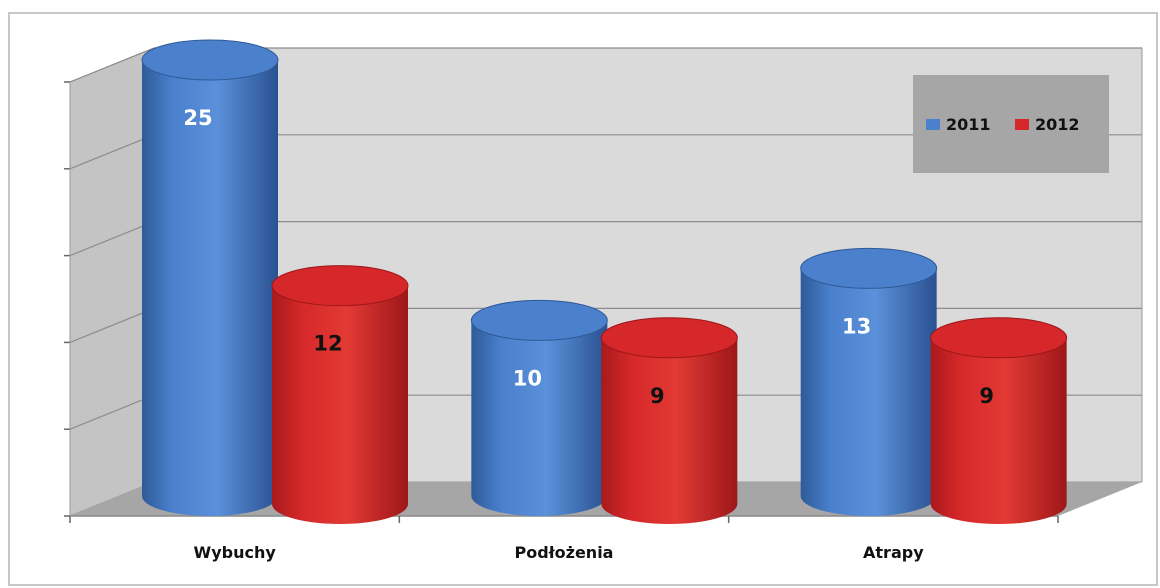  What do you see at coordinates (112, 282) in the screenshot?
I see `side-wall` at bounding box center [112, 282].